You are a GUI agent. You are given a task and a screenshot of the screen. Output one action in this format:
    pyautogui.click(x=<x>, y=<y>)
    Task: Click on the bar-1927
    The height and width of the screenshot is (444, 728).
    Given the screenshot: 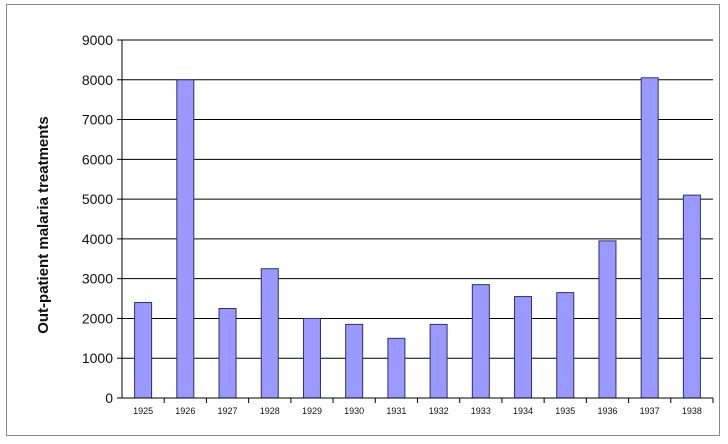 What is the action you would take?
    pyautogui.click(x=227, y=353)
    